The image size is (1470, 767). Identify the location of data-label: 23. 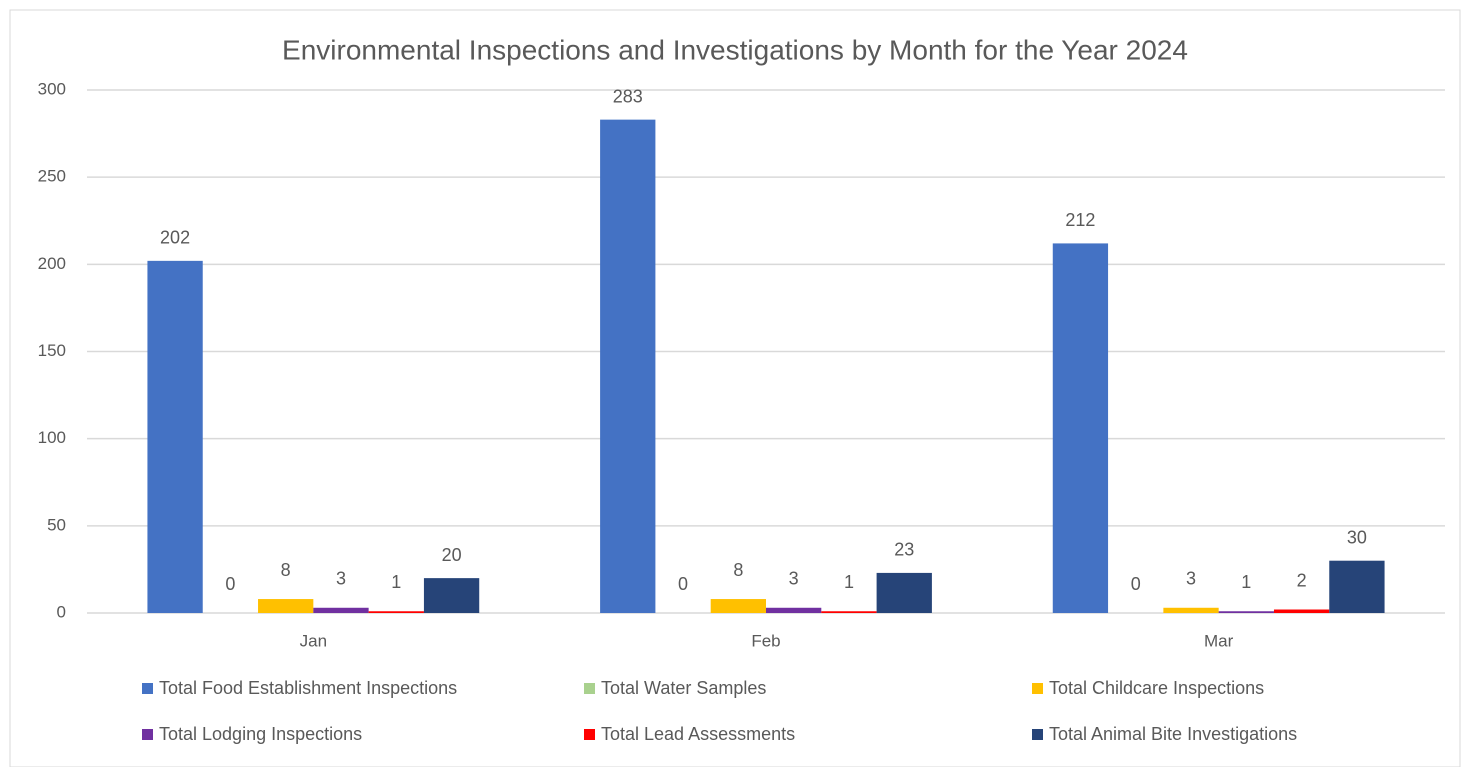
(904, 550).